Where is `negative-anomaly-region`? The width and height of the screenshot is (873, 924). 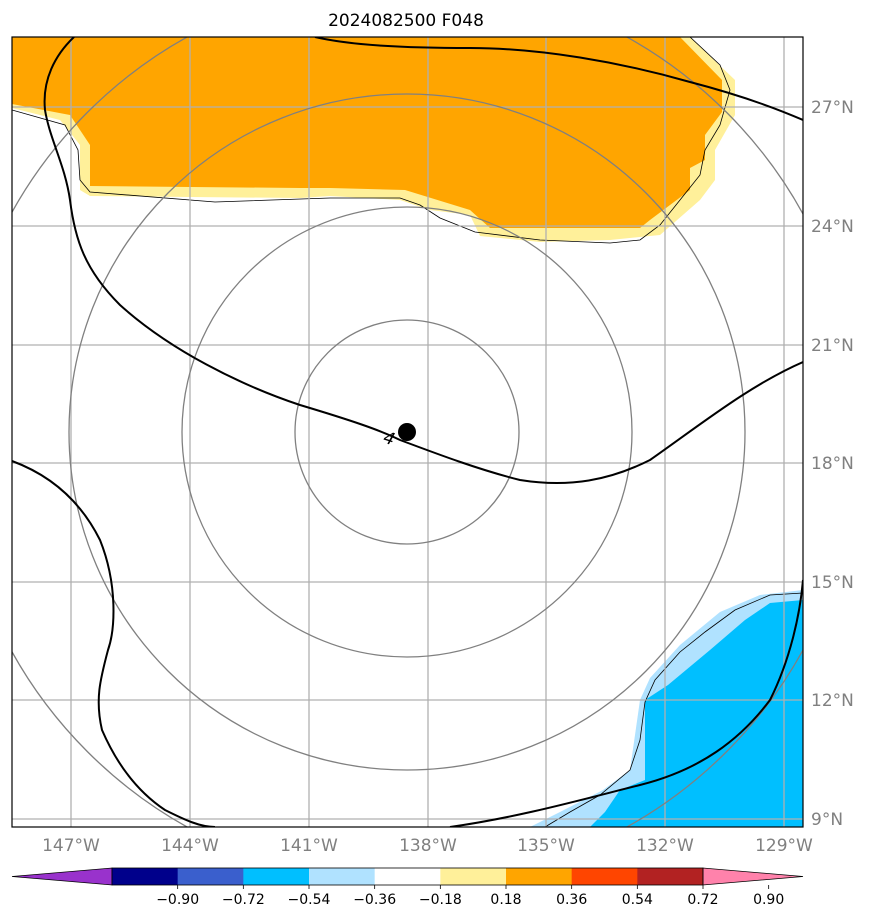 negative-anomaly-region is located at coordinates (696, 713).